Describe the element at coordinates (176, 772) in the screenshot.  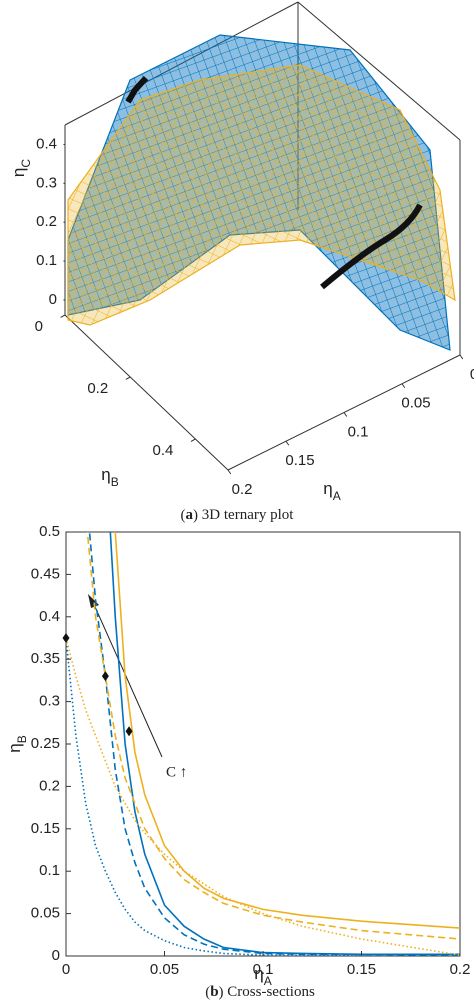
I see `annotation: C ↑` at that location.